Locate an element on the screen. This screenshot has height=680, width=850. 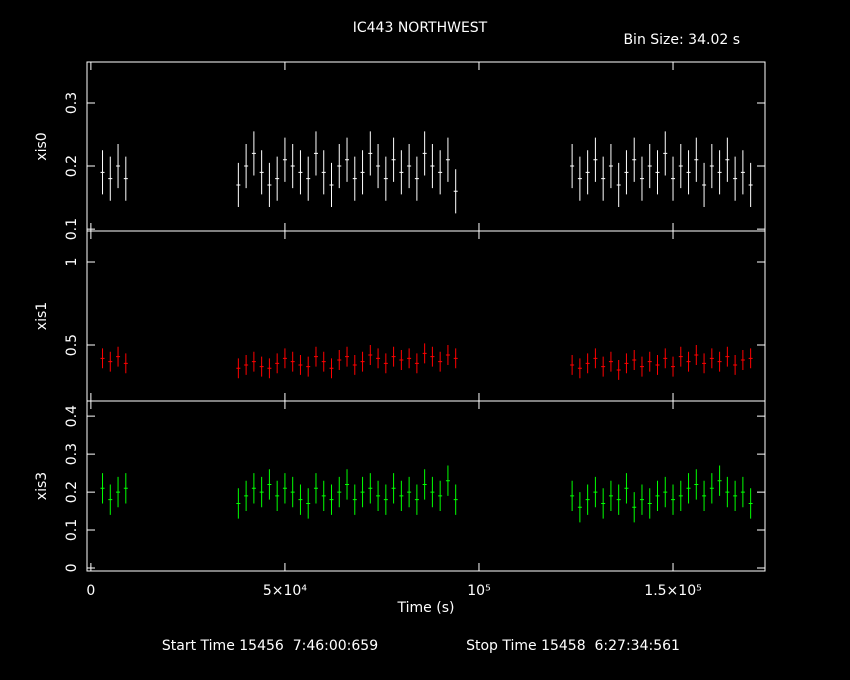
y-tick-label: 0.3 is located at coordinates (72, 454).